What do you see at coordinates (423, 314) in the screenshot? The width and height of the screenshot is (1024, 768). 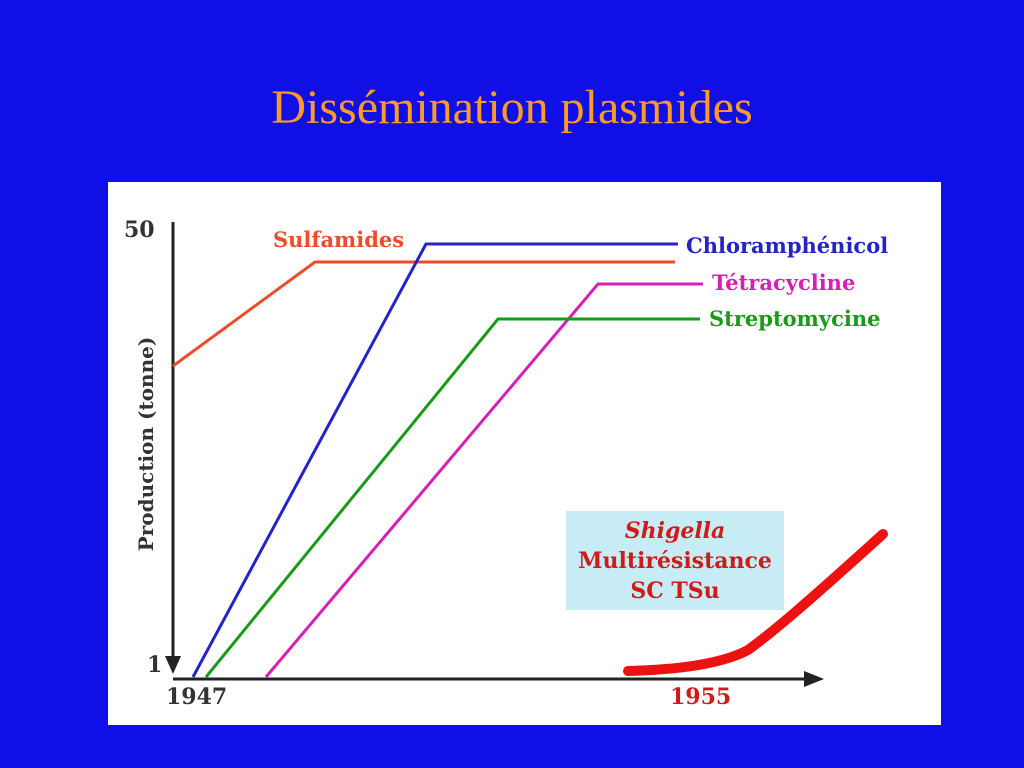 I see `series-line-sulfamides` at bounding box center [423, 314].